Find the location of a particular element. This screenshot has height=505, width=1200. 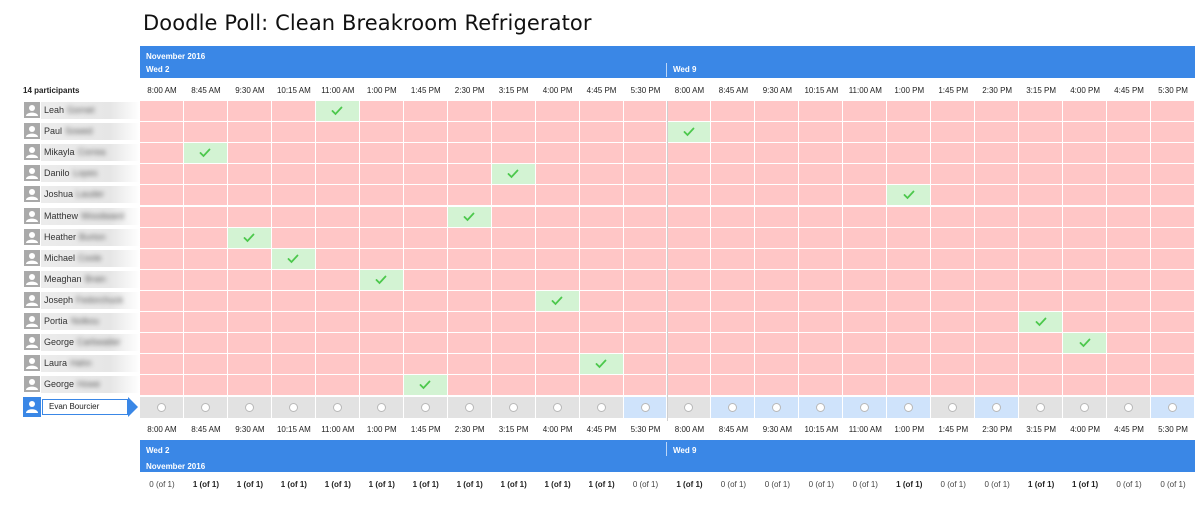

participant-row: George Carbwaiter is located at coordinates (81, 342).